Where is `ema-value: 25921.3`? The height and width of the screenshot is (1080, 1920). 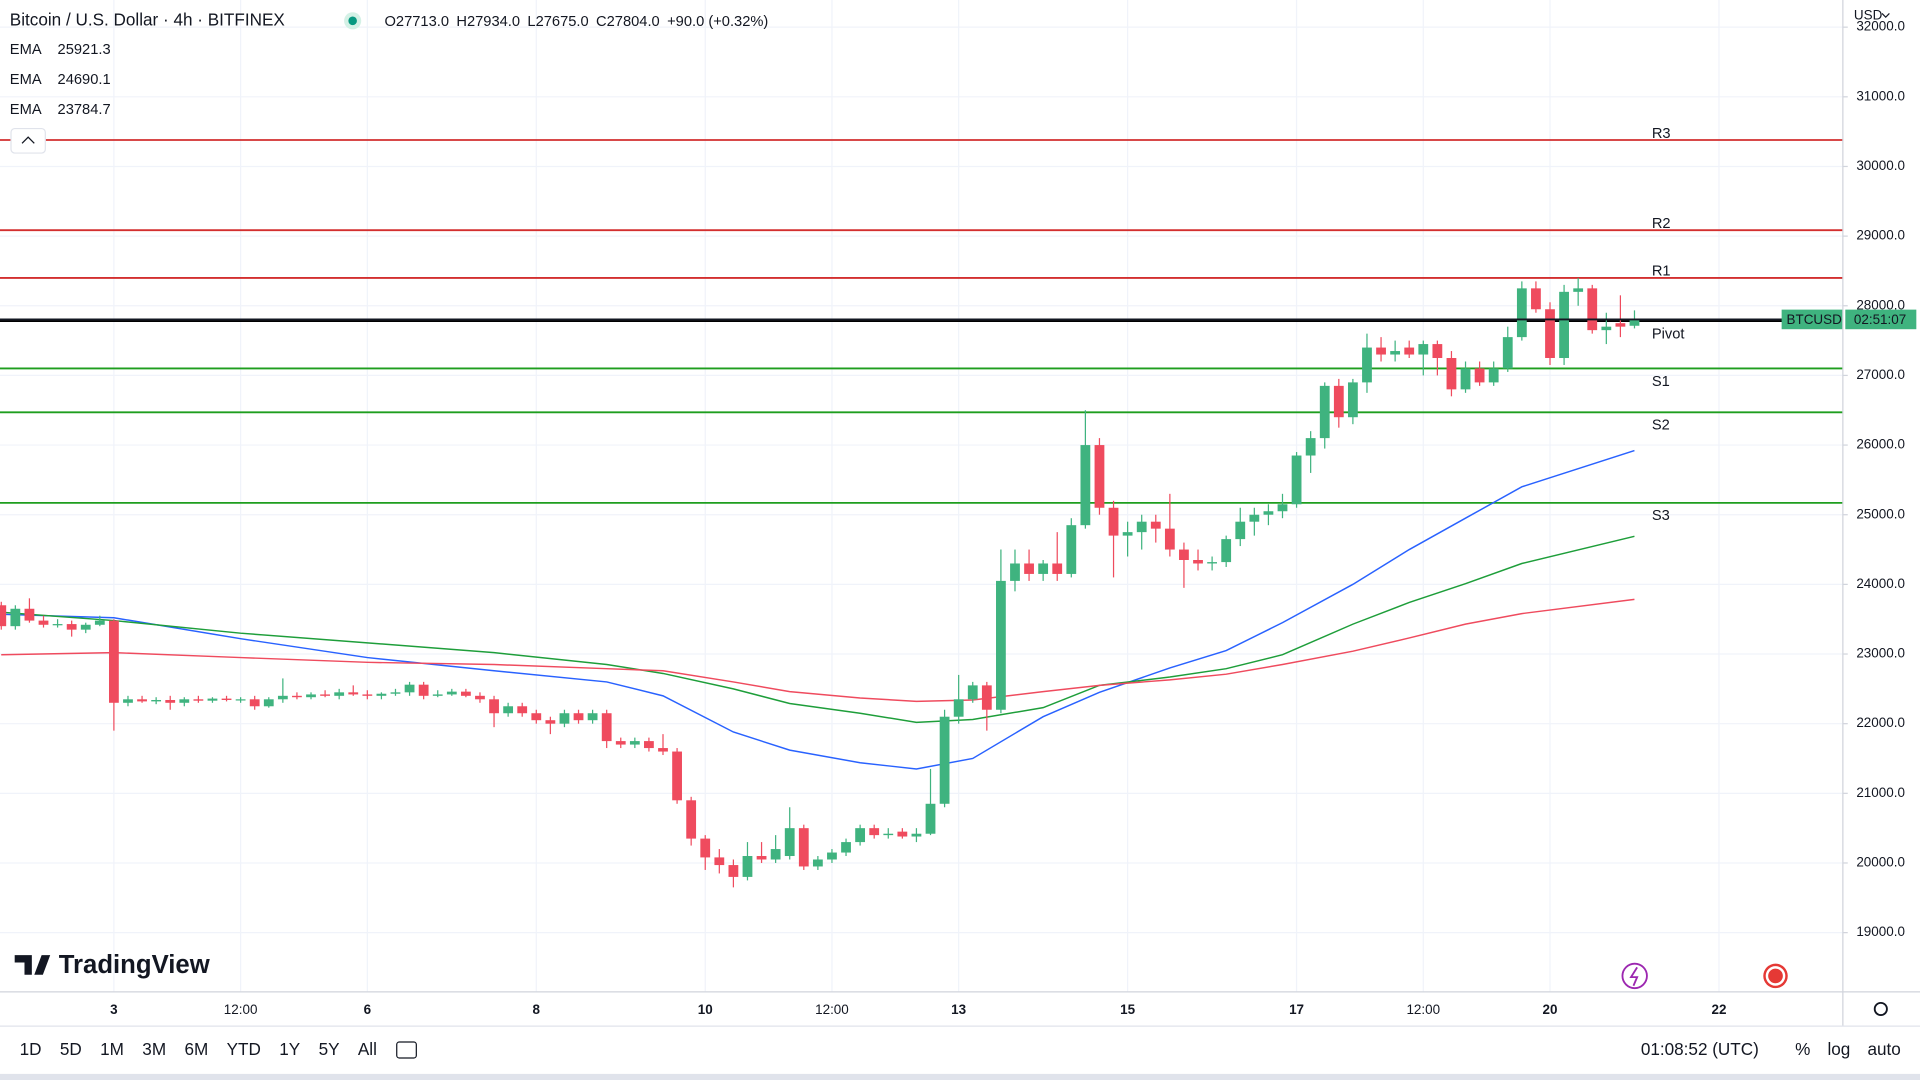
ema-value: 25921.3 is located at coordinates (84, 50).